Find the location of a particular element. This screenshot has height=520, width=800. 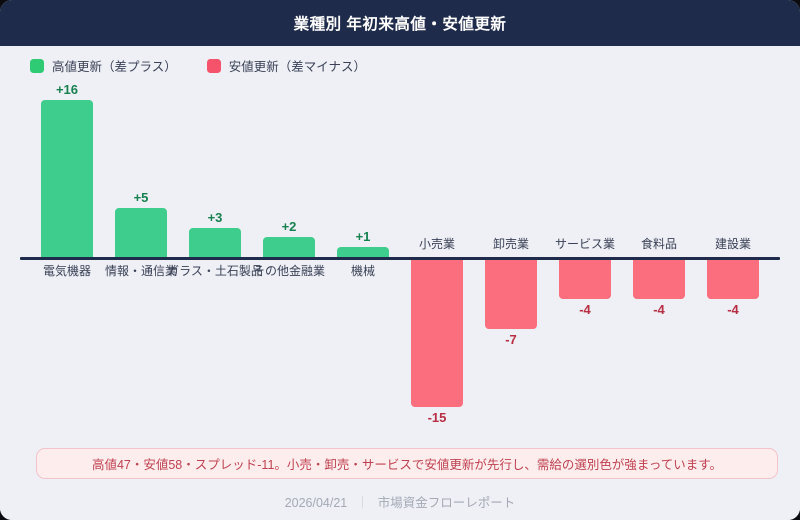

bar-value-label: +5 is located at coordinates (141, 197).